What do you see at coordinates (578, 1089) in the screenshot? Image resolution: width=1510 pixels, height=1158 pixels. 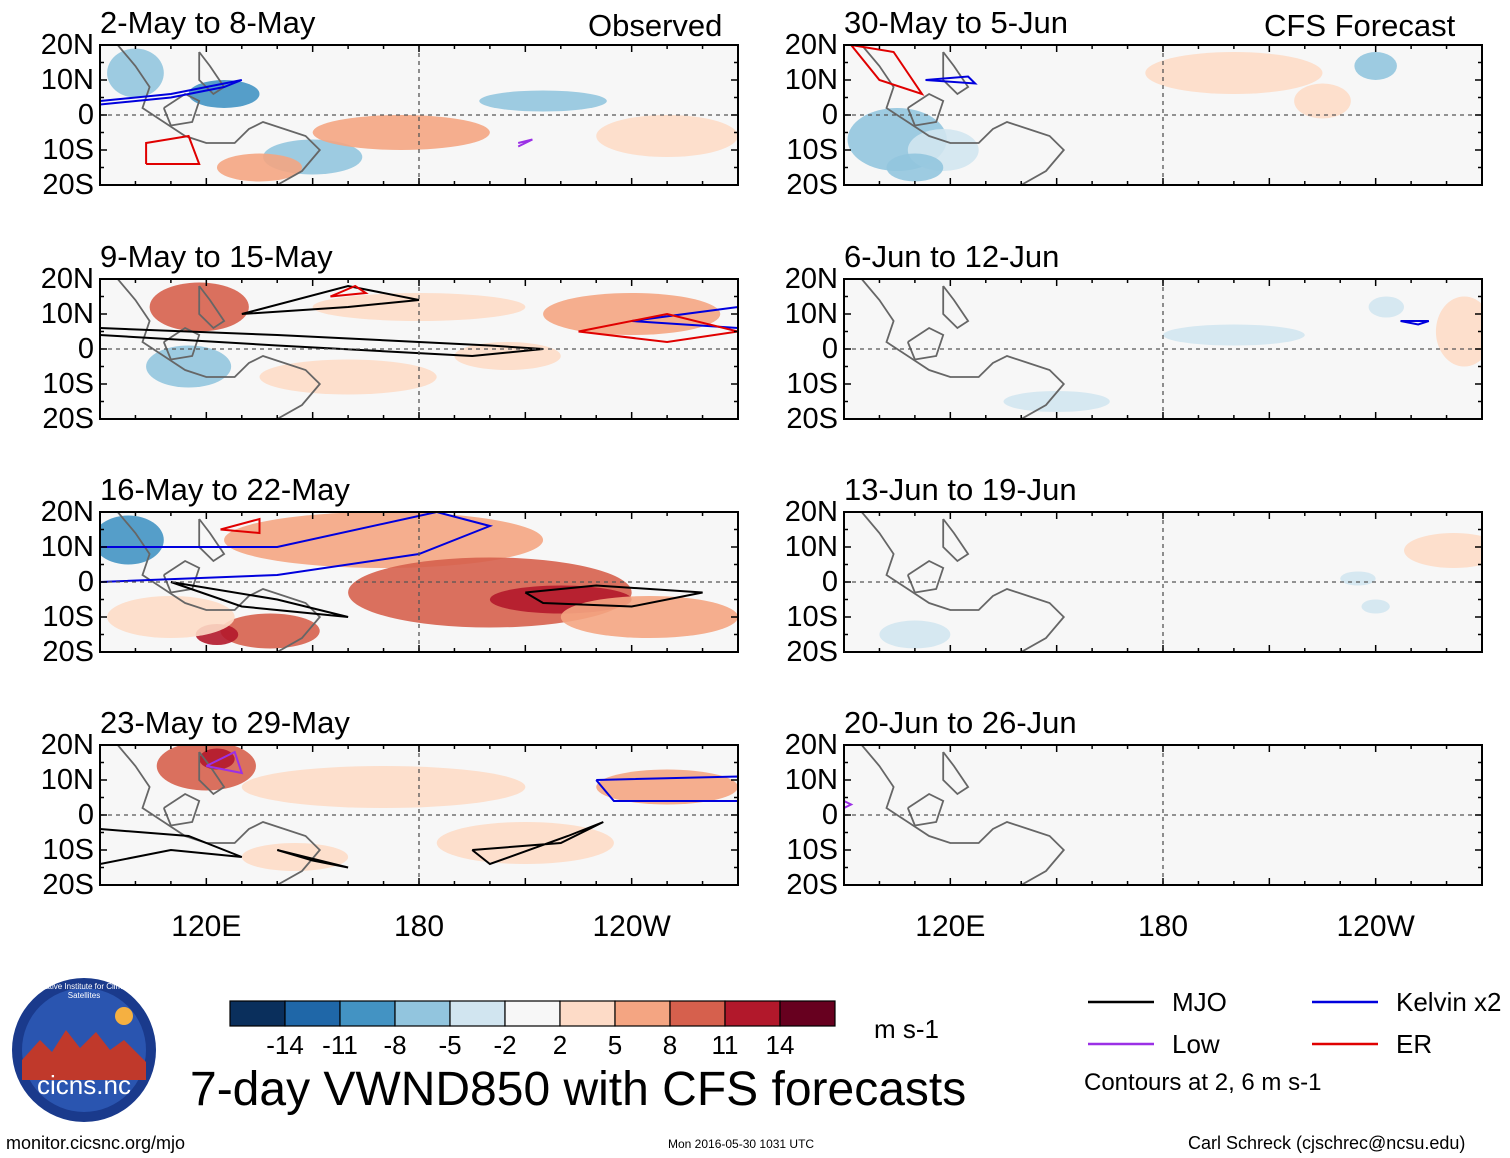 I see `main-title: 7-day VWND850 with CFS forecasts` at bounding box center [578, 1089].